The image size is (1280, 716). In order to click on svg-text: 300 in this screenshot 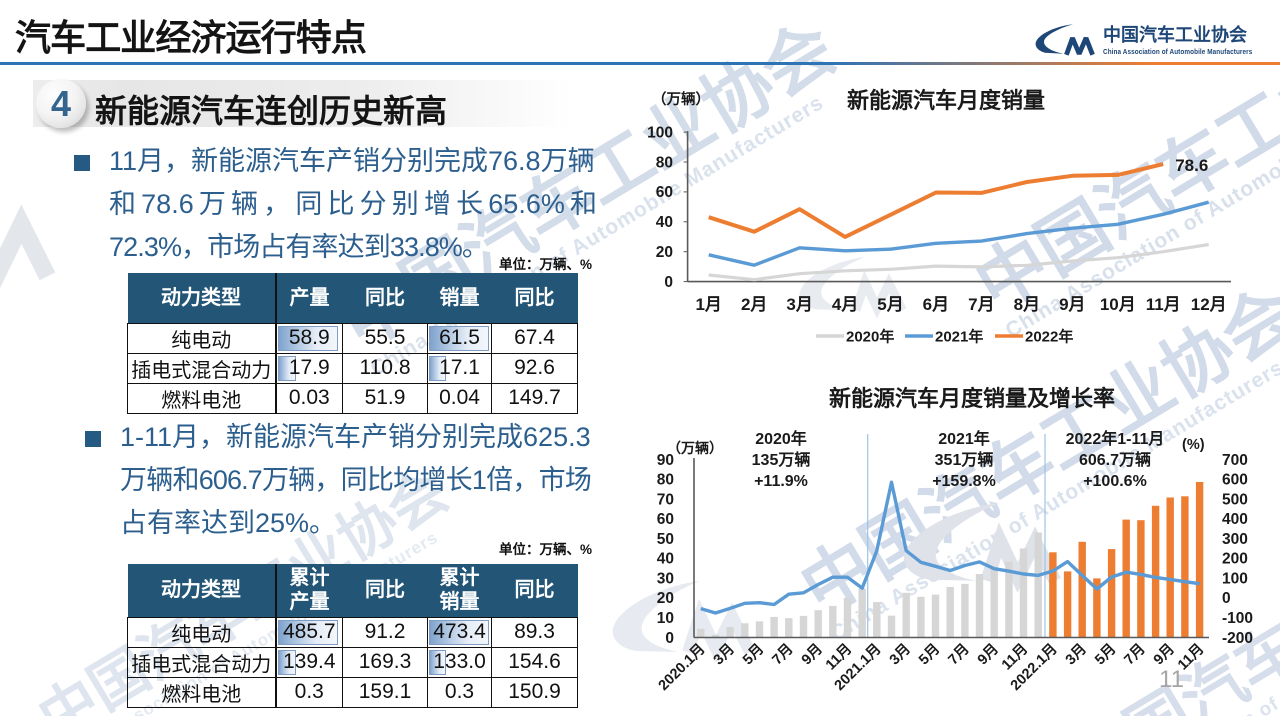, I will do `click(1235, 539)`.